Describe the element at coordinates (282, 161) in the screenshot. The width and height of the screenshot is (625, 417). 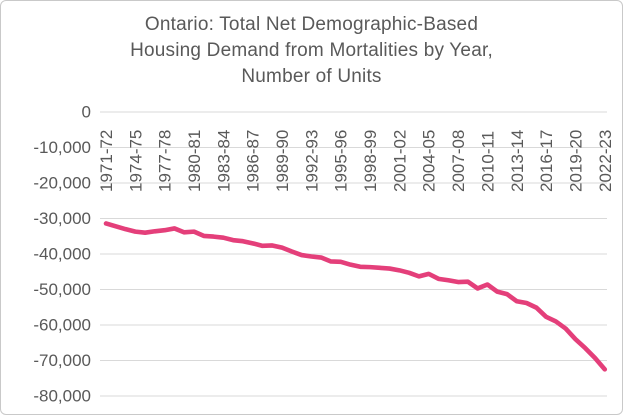
I see `x-axis-tick-label: 1989-90` at that location.